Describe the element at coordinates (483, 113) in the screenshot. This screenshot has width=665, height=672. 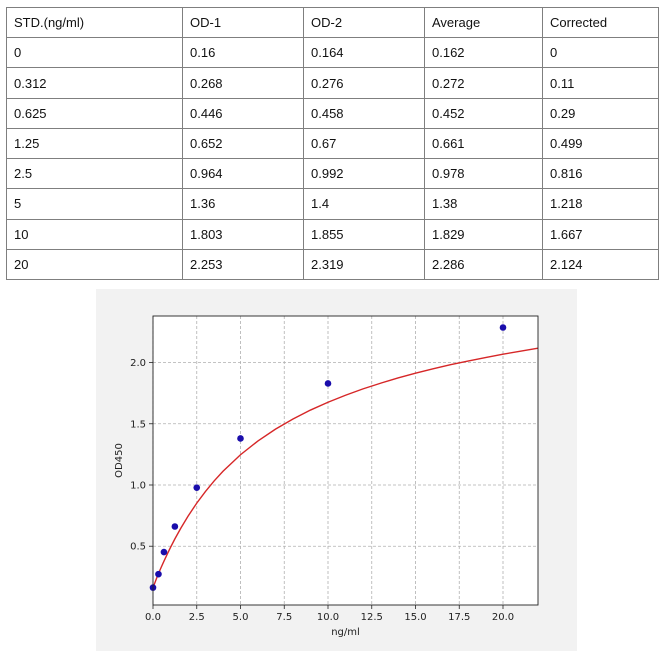
I see `cell-average: 0.452` at that location.